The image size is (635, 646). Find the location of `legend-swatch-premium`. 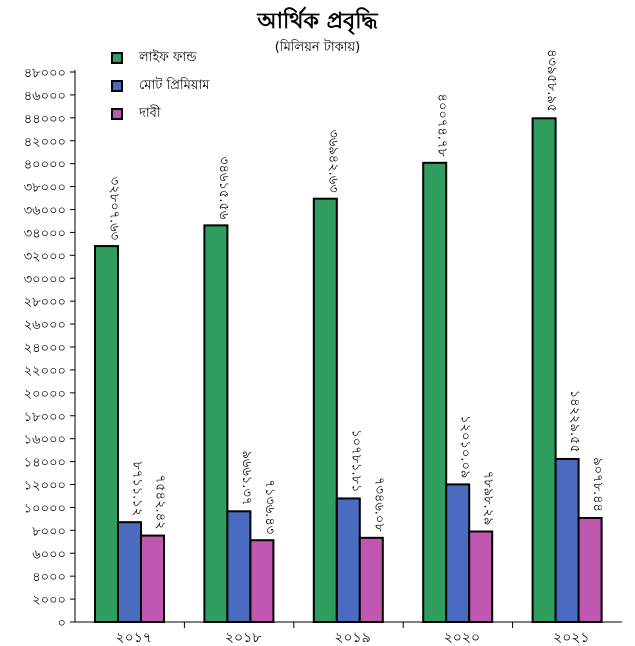

legend-swatch-premium is located at coordinates (117, 86).